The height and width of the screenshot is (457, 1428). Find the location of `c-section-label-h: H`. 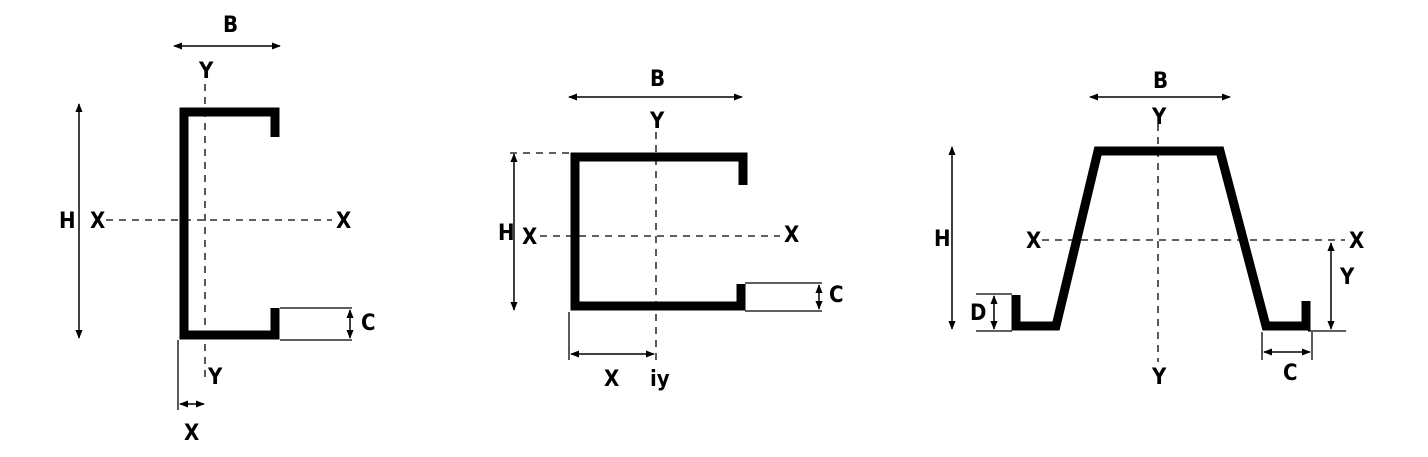

c-section-label-h: H is located at coordinates (67, 221).